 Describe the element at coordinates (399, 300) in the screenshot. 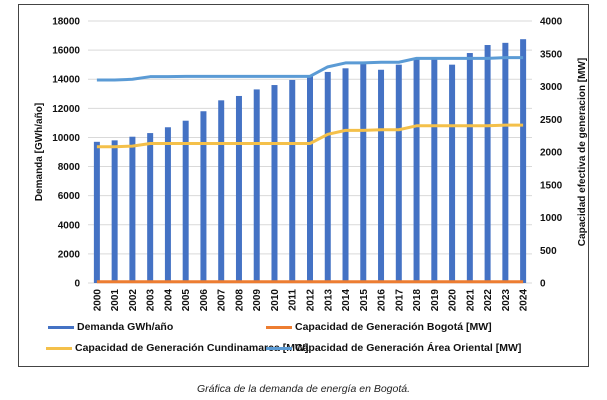

I see `x-tick-label: 2017` at that location.